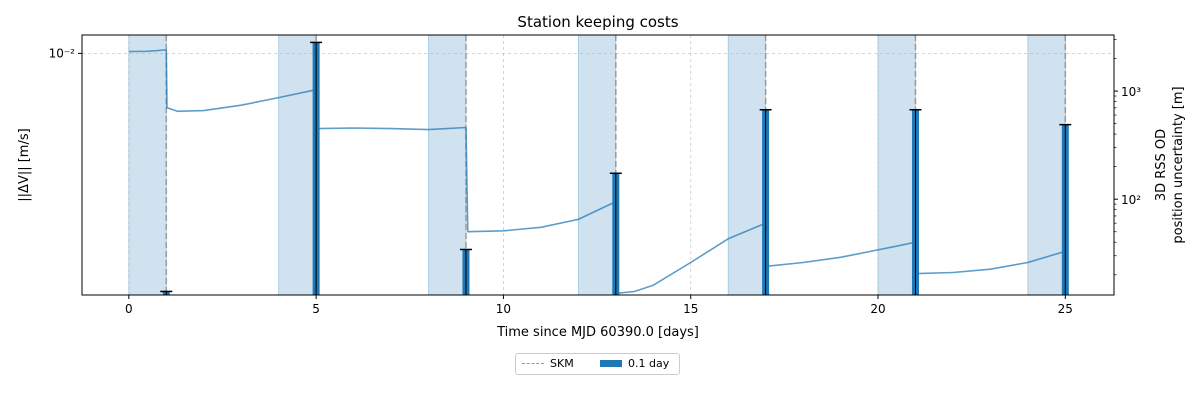 The height and width of the screenshot is (400, 1200). I want to click on y2-tick-label-1: 10³, so click(1131, 92).